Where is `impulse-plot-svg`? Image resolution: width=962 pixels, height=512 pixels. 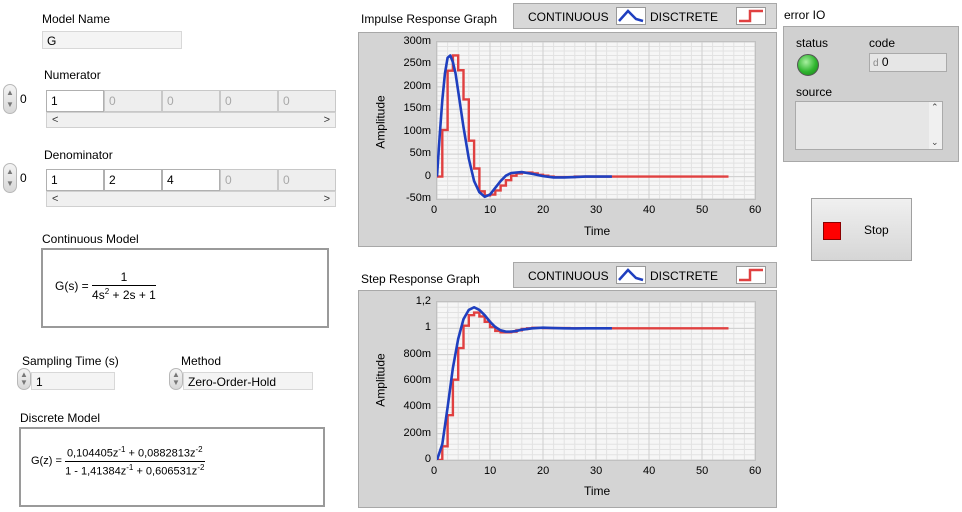 impulse-plot-svg is located at coordinates (596, 120).